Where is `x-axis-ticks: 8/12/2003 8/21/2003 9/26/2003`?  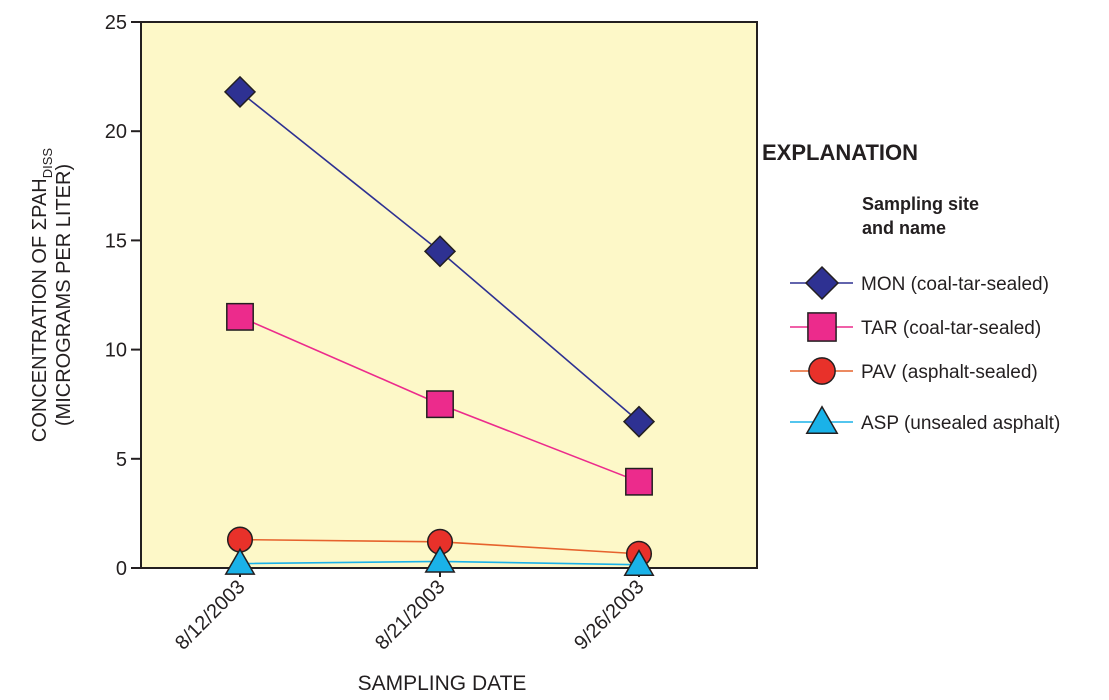
x-axis-ticks: 8/12/2003 8/21/2003 9/26/2003 is located at coordinates (410, 611).